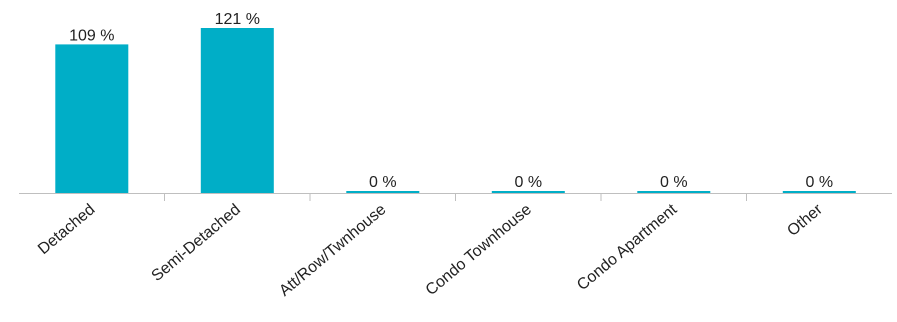 The height and width of the screenshot is (322, 897). I want to click on x-axis, so click(455, 197).